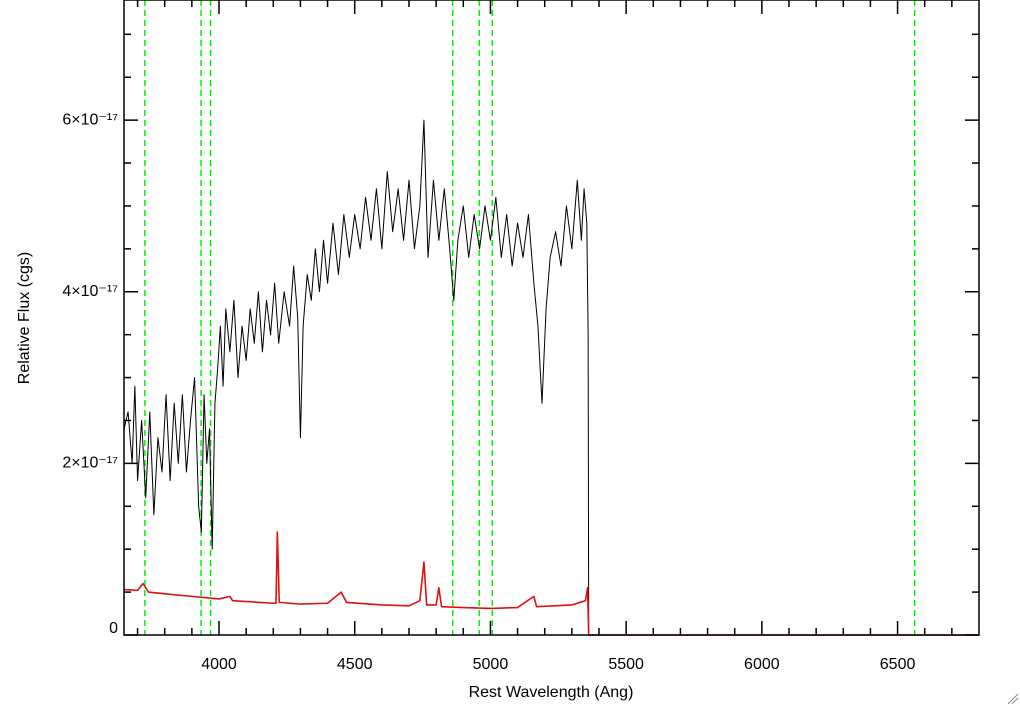 Image resolution: width=1020 pixels, height=706 pixels. I want to click on y-tick-label: 2×10⁻¹⁷, so click(90, 463).